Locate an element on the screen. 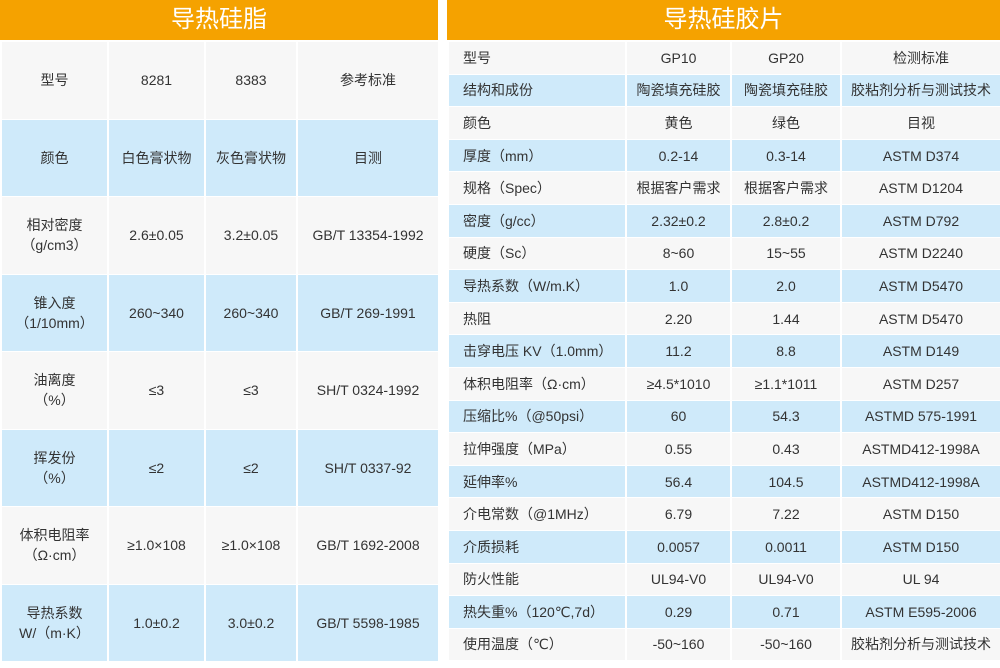  thermal-grease-title: 导热硅脂 is located at coordinates (219, 20).